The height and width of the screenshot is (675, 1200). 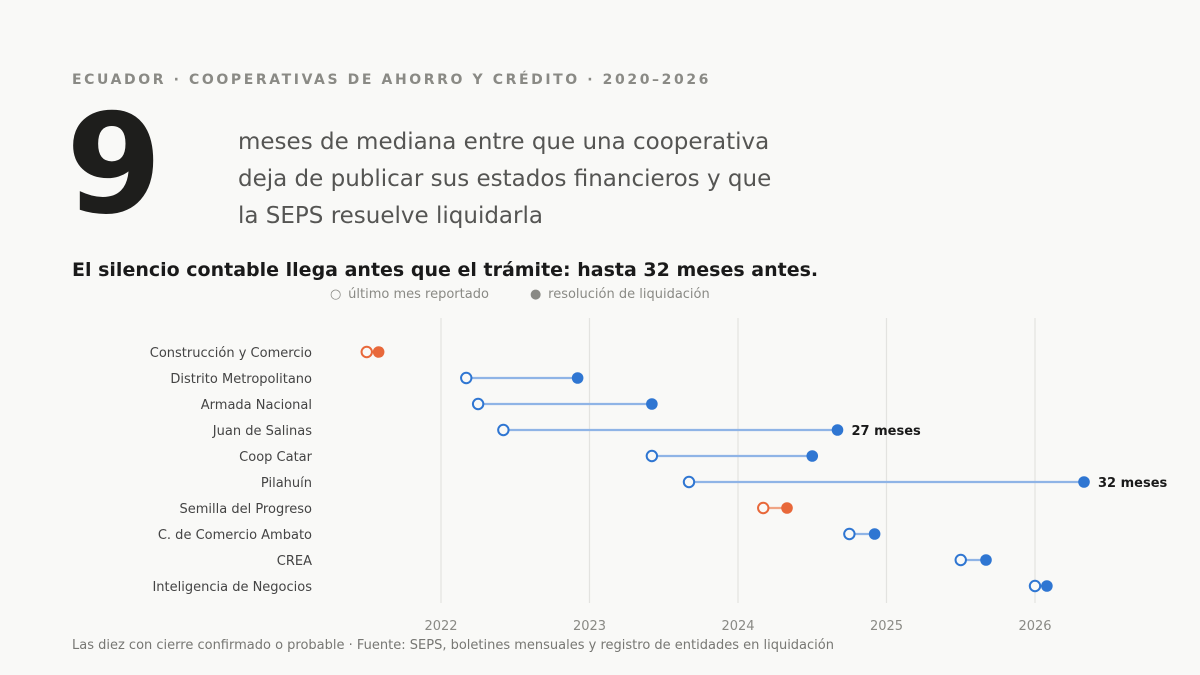 What do you see at coordinates (256, 405) in the screenshot?
I see `row-label: Armada Nacional` at bounding box center [256, 405].